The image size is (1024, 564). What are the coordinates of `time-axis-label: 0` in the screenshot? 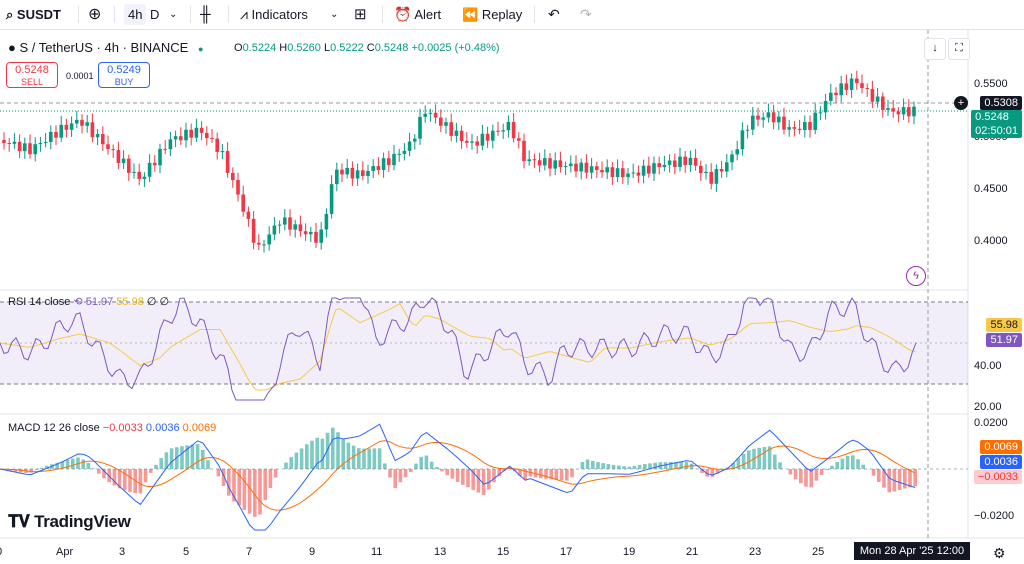 It's located at (1, 552).